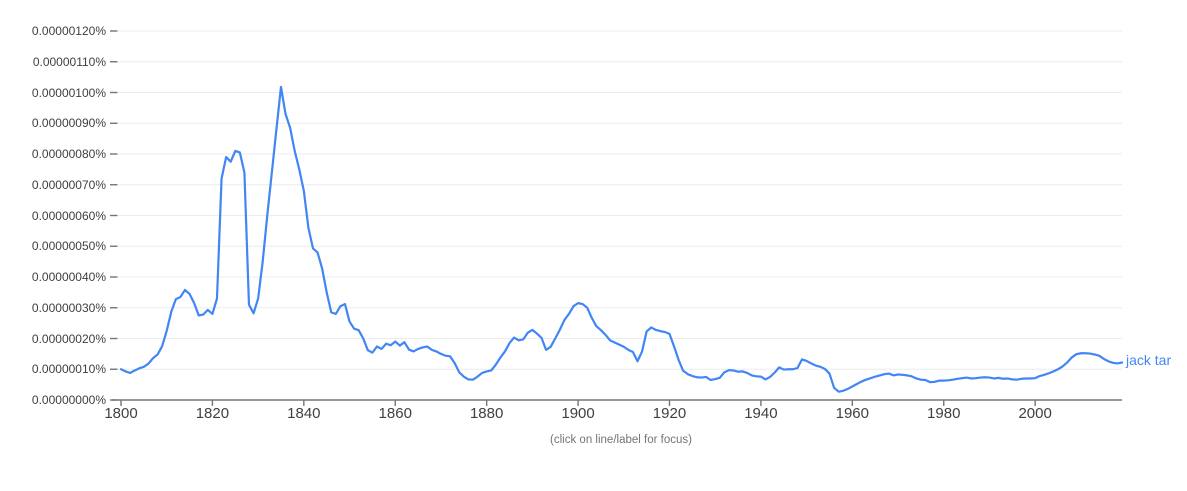  What do you see at coordinates (68, 92) in the screenshot?
I see `y-tick-label: 0.00000100%` at bounding box center [68, 92].